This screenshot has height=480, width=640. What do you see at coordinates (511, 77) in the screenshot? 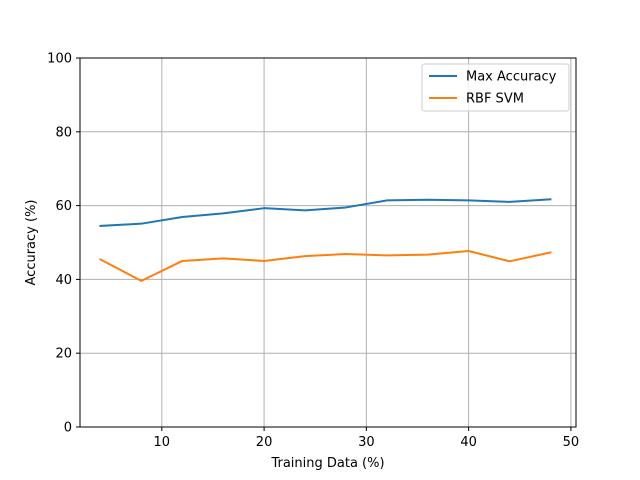
I see `legend-label: Max Accuracy` at bounding box center [511, 77].